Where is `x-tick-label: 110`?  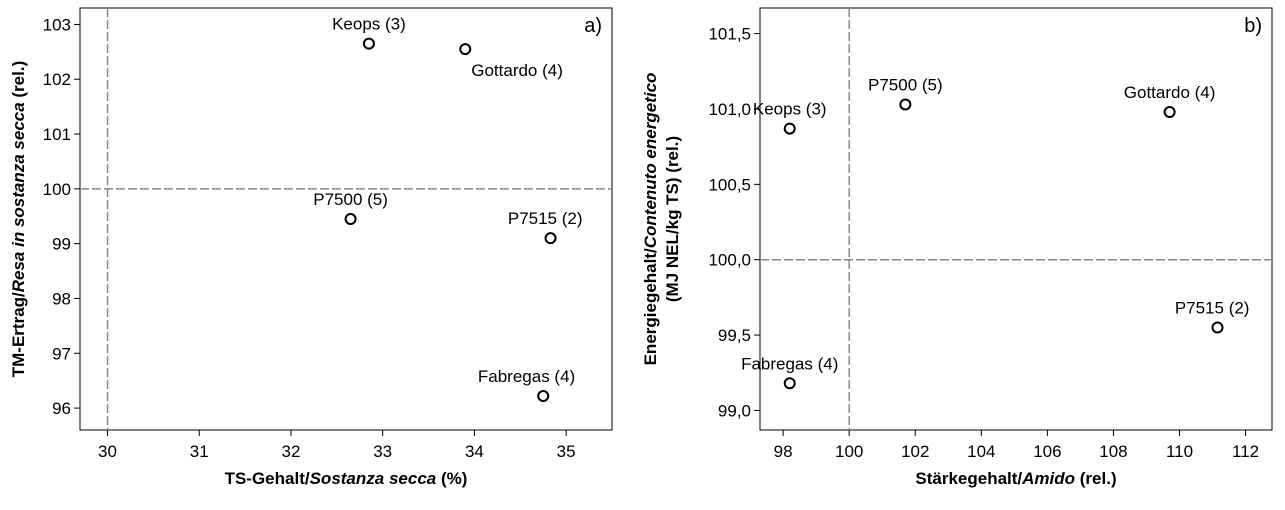
x-tick-label: 110 is located at coordinates (1179, 451).